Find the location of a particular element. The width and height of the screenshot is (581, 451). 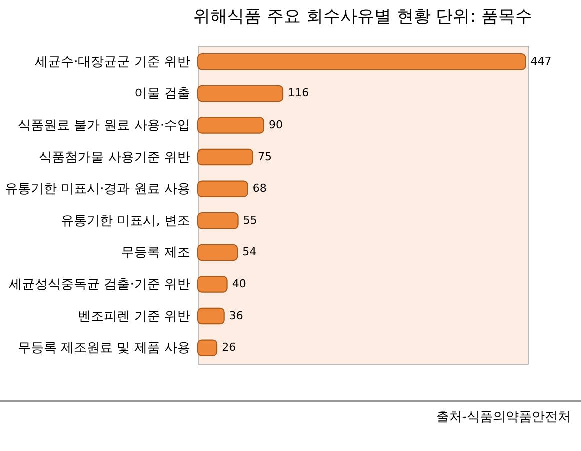

y-tick-label: 세균수·대장균군 기준 위반 is located at coordinates (112, 62).